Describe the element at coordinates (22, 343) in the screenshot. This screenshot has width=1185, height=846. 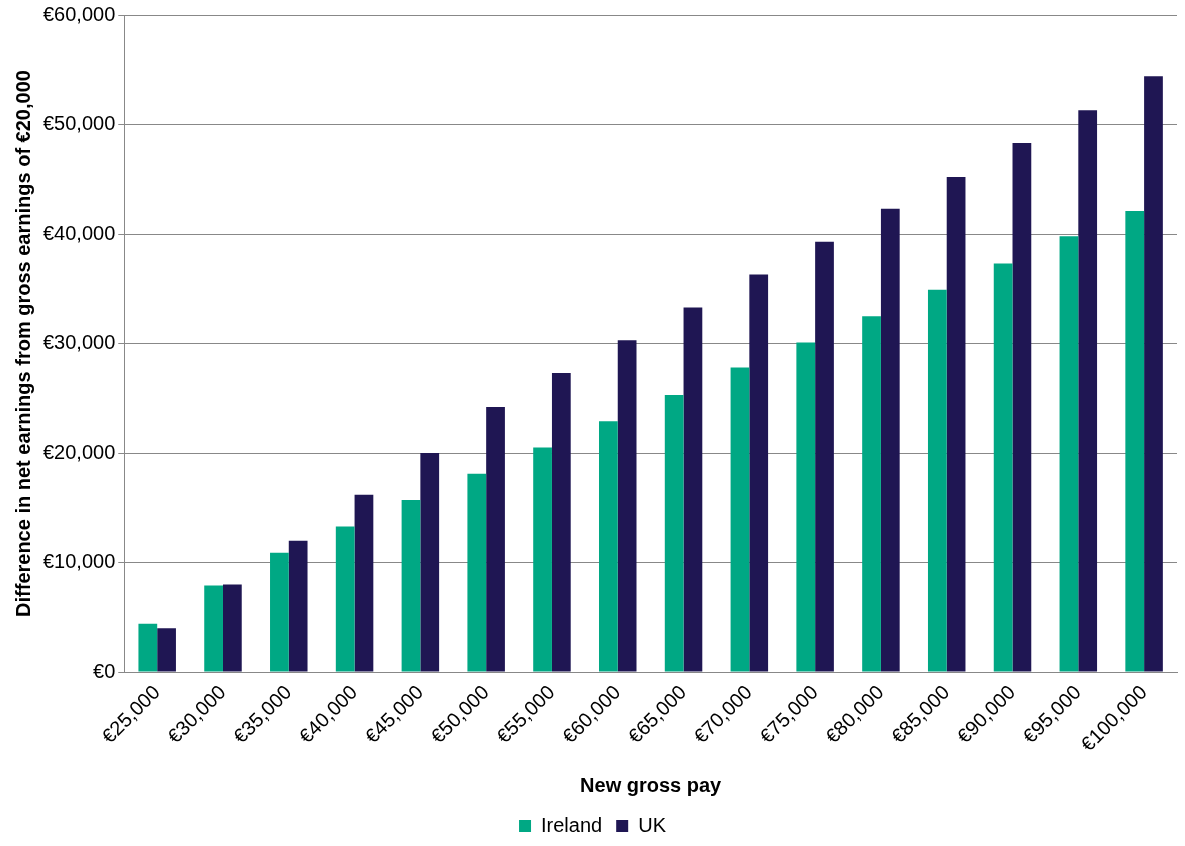
I see `y-axis-title: Difference in net earnings from gross earnings of €20,000` at that location.